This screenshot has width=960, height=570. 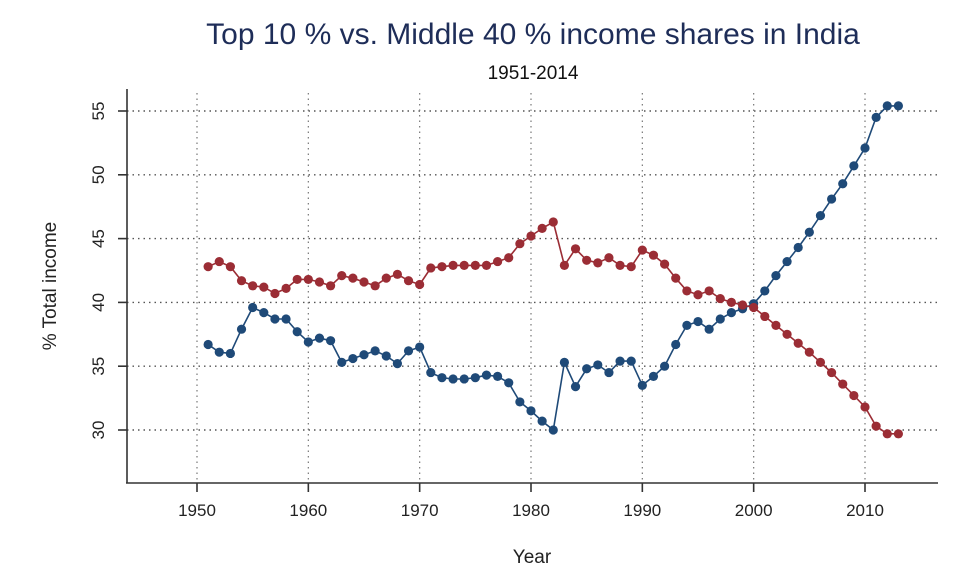 What do you see at coordinates (308, 510) in the screenshot?
I see `x-tick-label: 1960` at bounding box center [308, 510].